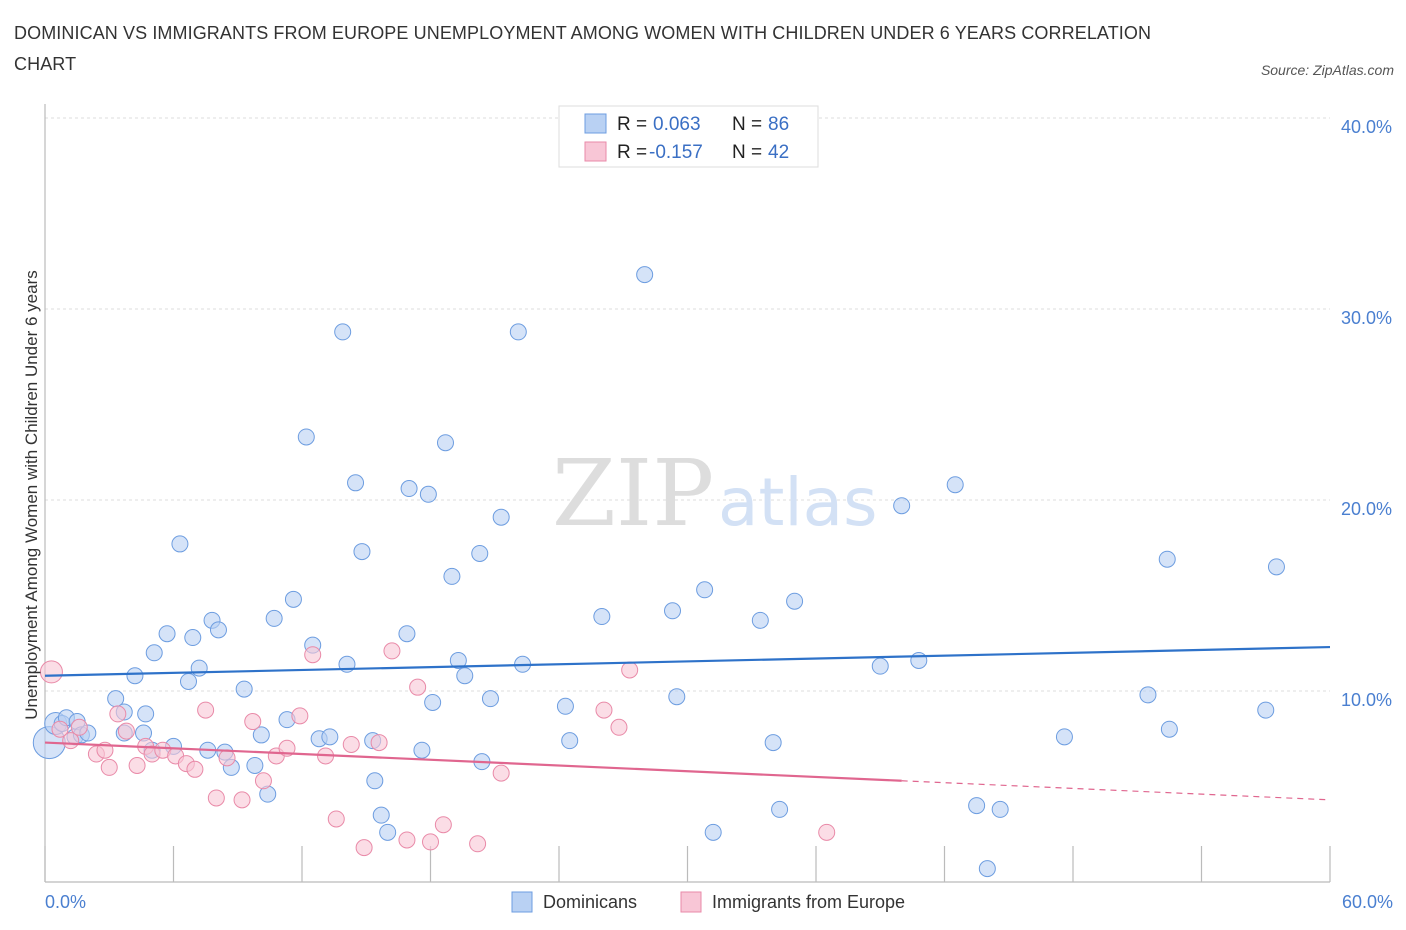 Image resolution: width=1406 pixels, height=930 pixels. I want to click on legend-swatch-pink, so click(595, 151).